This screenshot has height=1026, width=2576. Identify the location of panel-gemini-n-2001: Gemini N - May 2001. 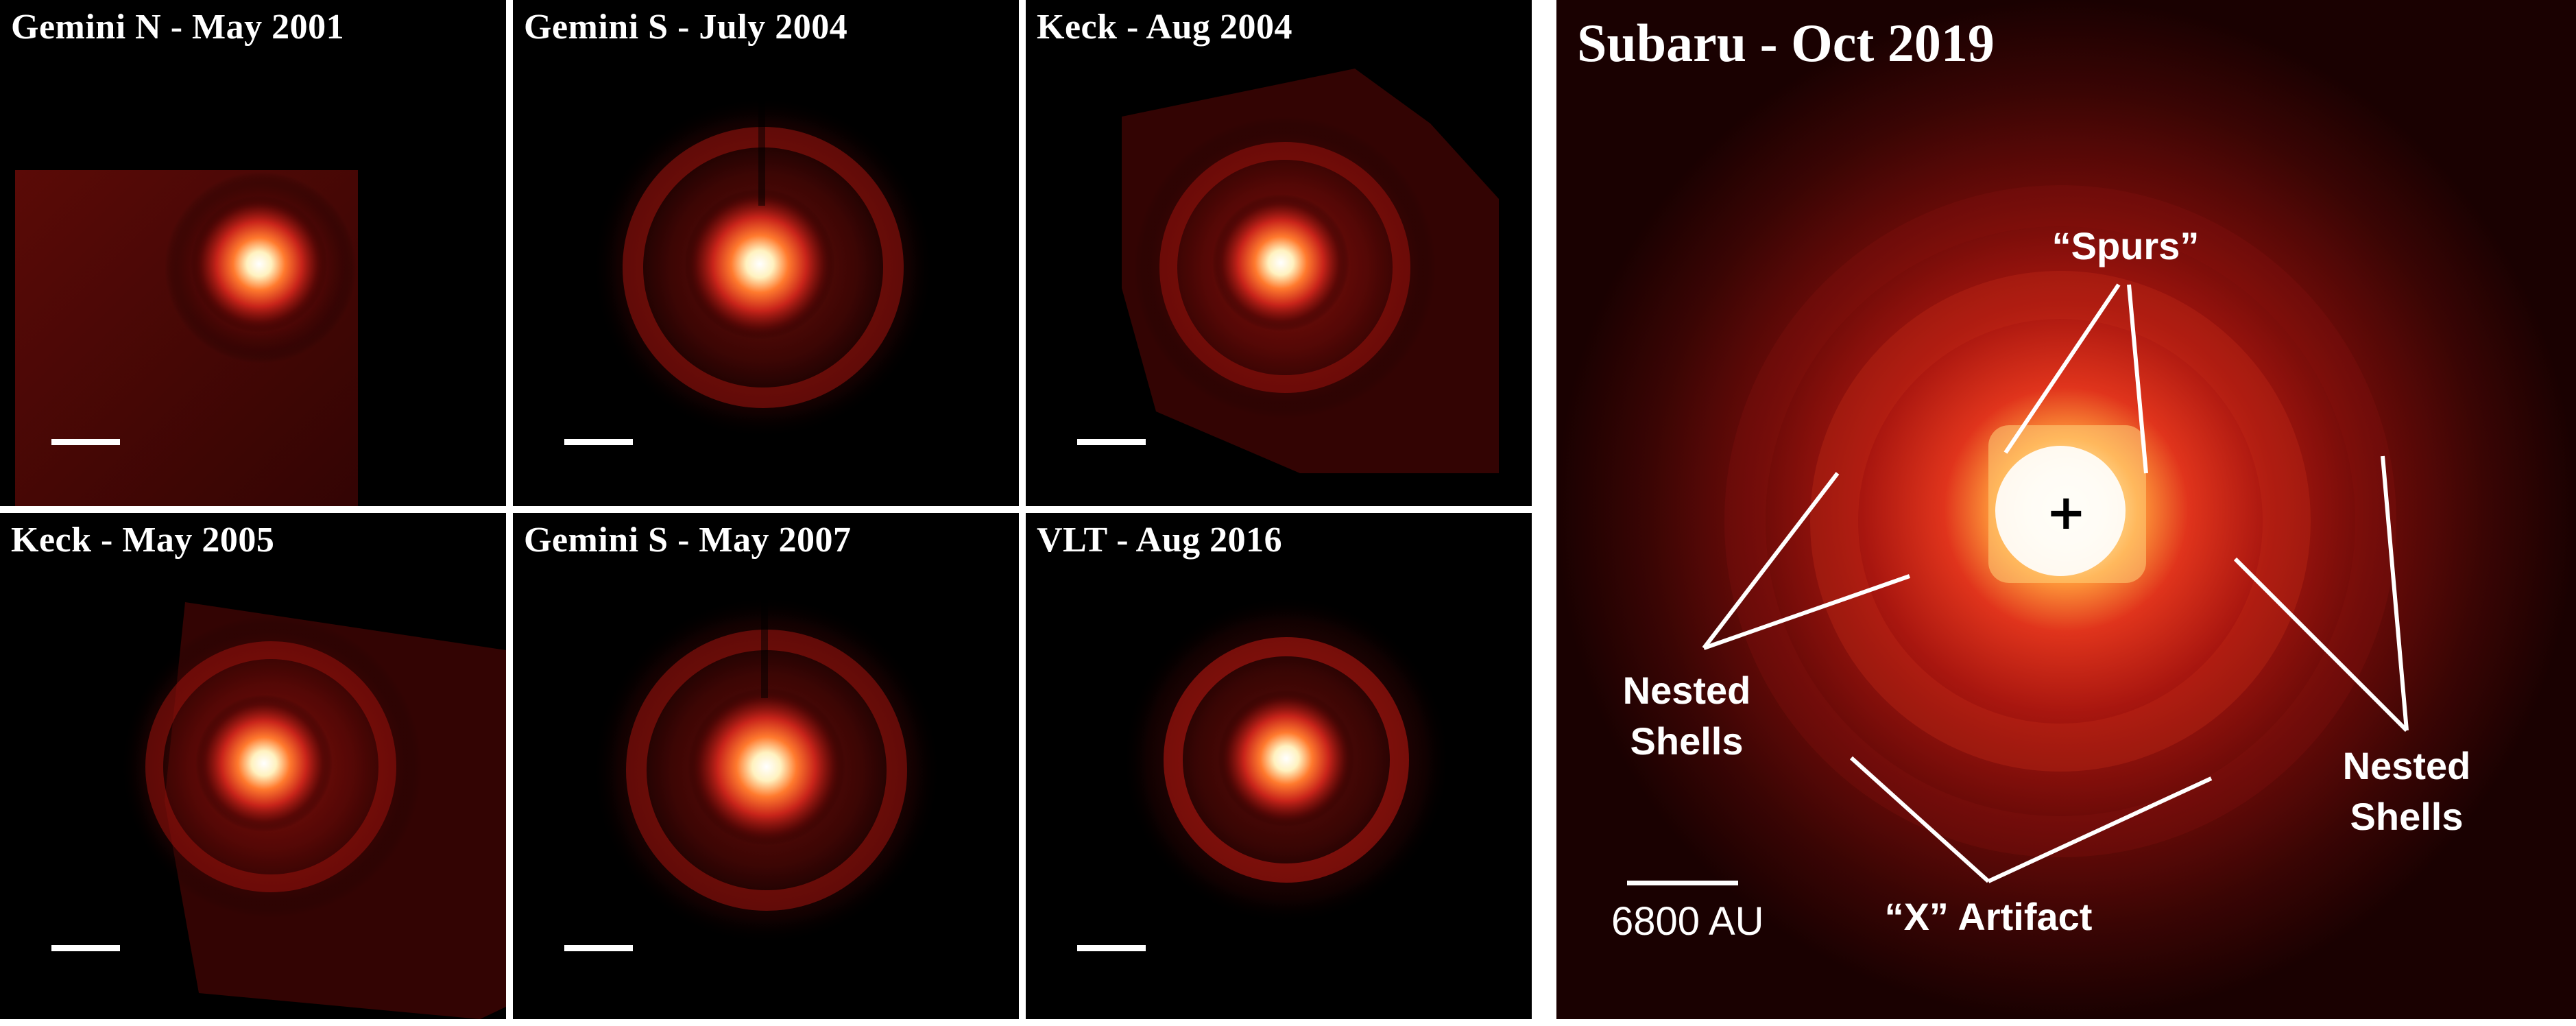
(253, 253).